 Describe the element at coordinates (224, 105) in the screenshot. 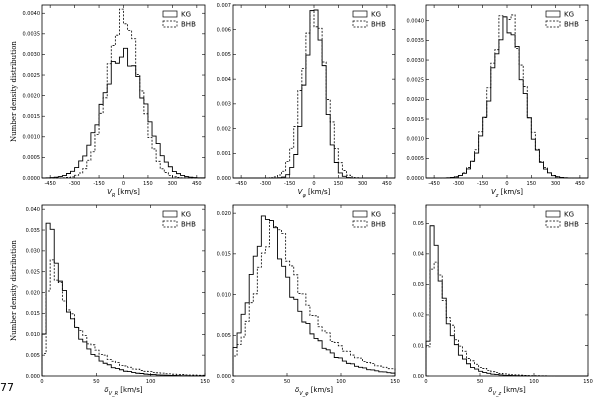

I see `y-tick-label: 0.003` at that location.